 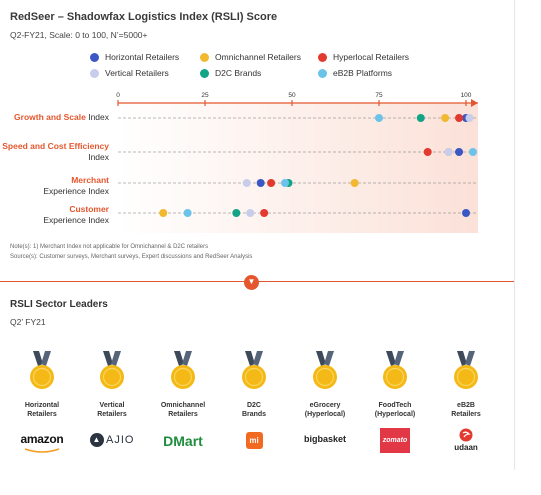 I want to click on x-tick-label: 25, so click(x=205, y=95).